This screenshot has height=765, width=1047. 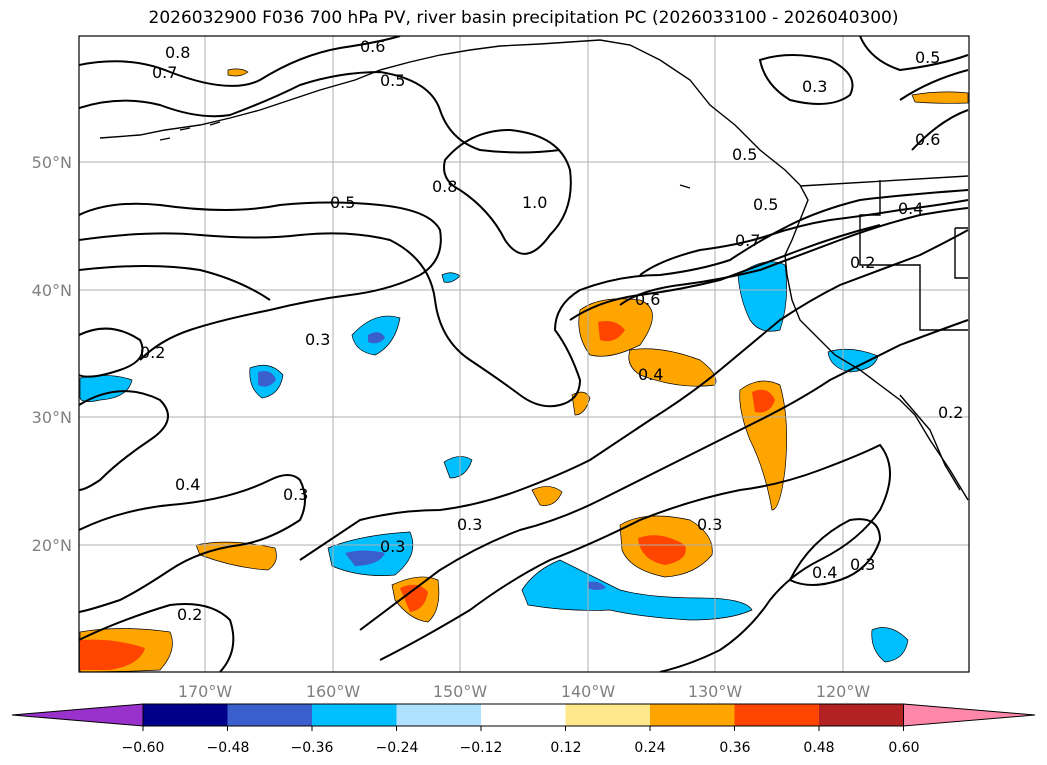 I want to click on colorbar-cells, so click(x=523, y=717).